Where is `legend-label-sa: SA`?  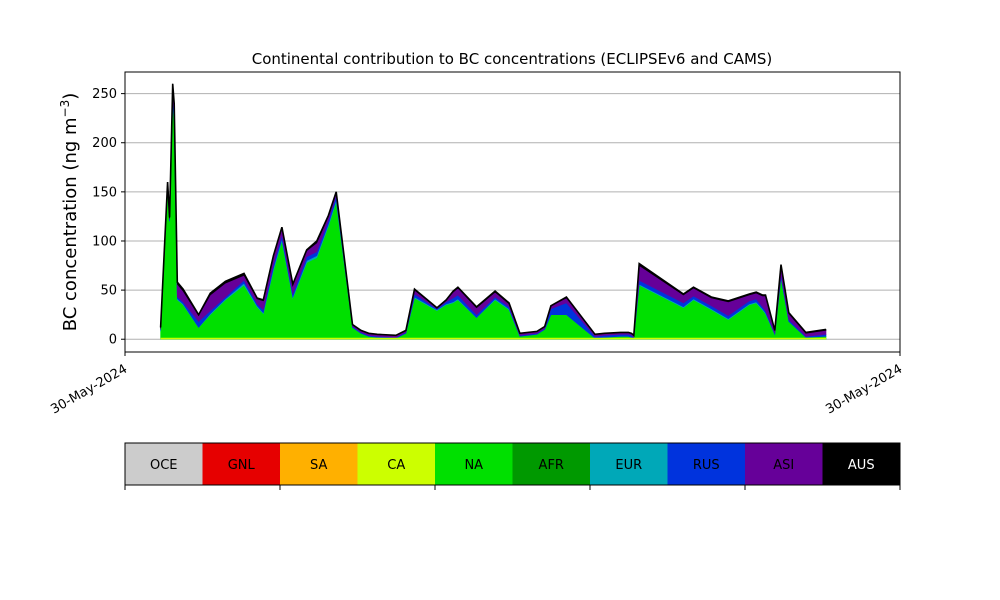
legend-label-sa: SA is located at coordinates (318, 465).